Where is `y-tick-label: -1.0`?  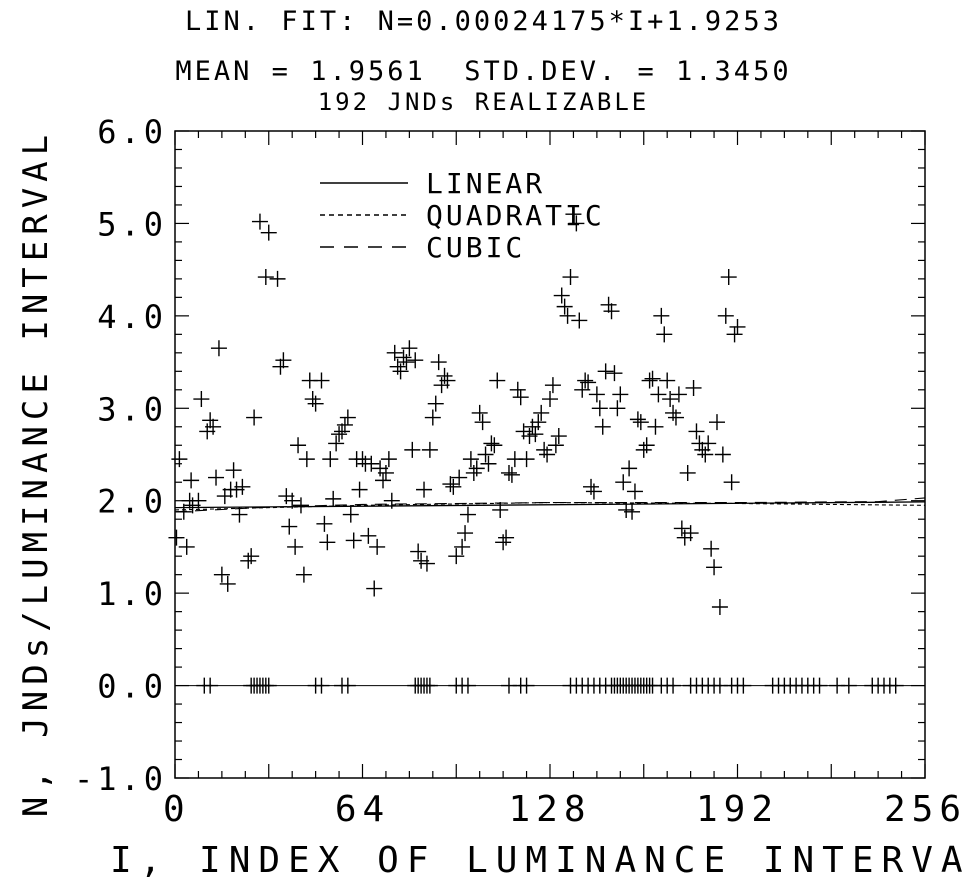
y-tick-label: -1.0 is located at coordinates (120, 779).